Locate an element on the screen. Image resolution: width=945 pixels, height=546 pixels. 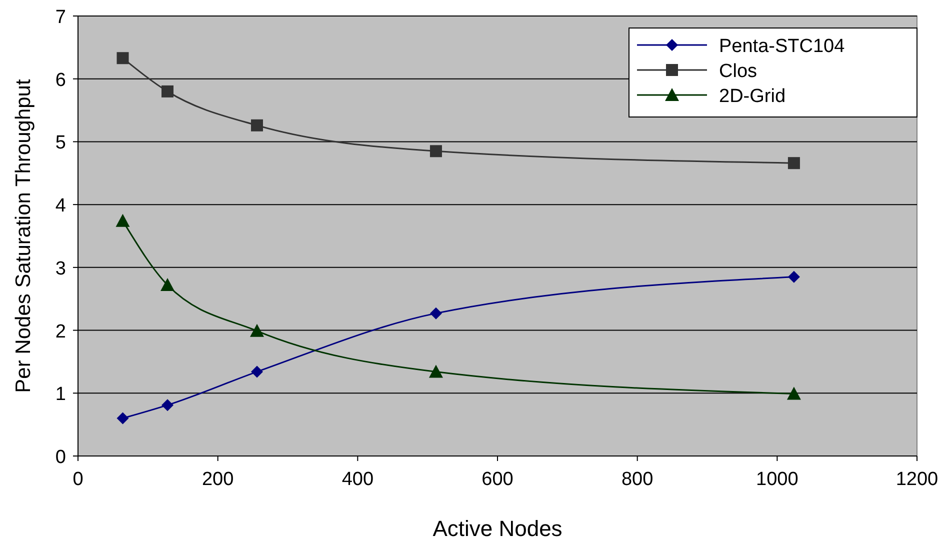
y-tick-label: 6 is located at coordinates (60, 80).